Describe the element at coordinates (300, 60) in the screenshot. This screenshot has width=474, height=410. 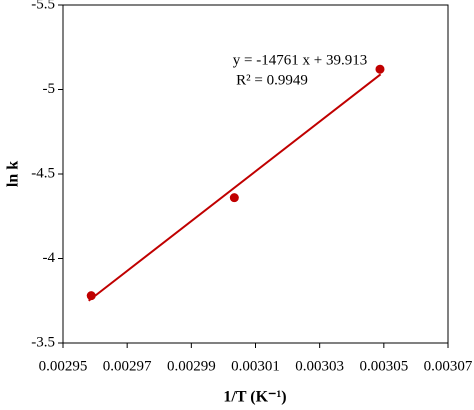
I see `equation: y = -14761 x + 39.913` at that location.